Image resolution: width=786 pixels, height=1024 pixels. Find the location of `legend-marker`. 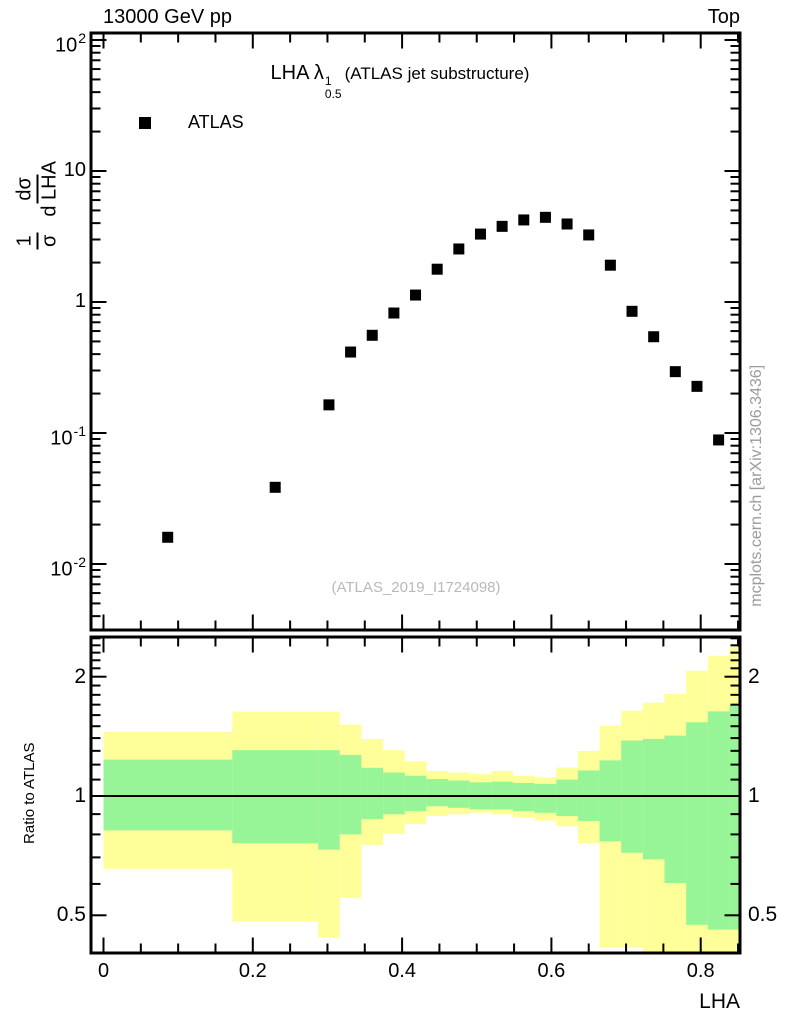

legend-marker is located at coordinates (145, 123).